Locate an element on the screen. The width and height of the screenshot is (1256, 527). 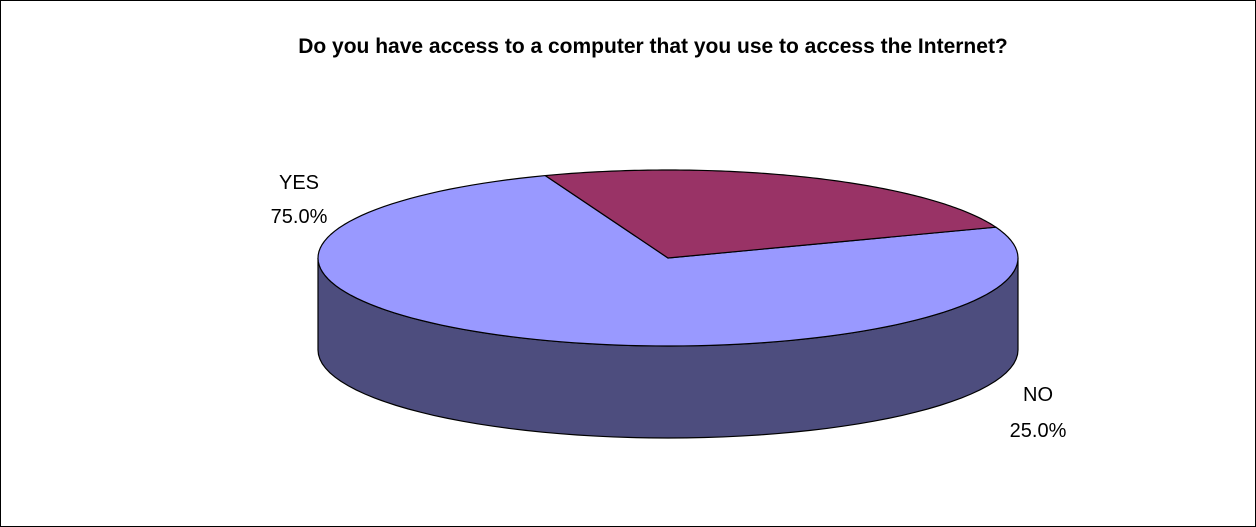
data-label-yes-value: 75.0% is located at coordinates (299, 217).